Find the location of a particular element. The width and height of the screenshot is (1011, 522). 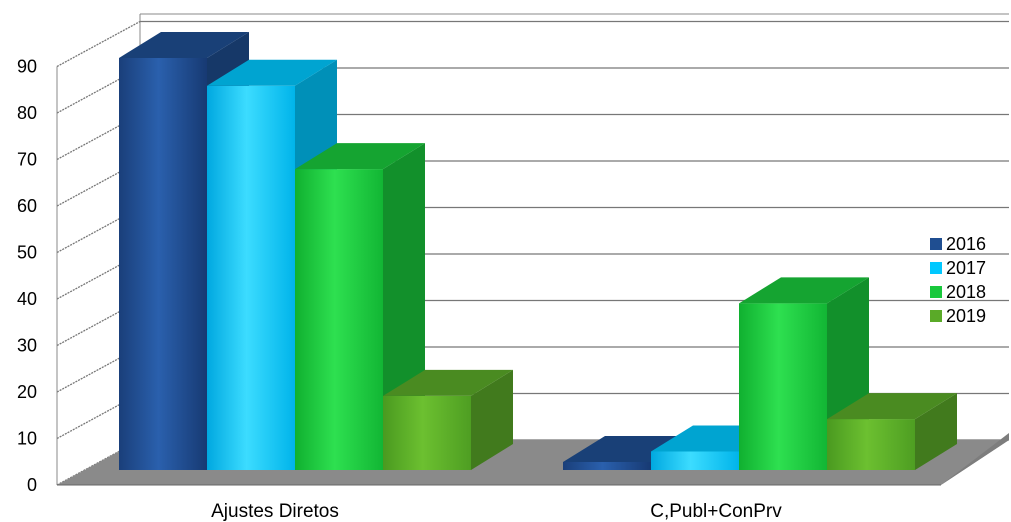

bar-2019-c-publ-conprv is located at coordinates (892, 431).